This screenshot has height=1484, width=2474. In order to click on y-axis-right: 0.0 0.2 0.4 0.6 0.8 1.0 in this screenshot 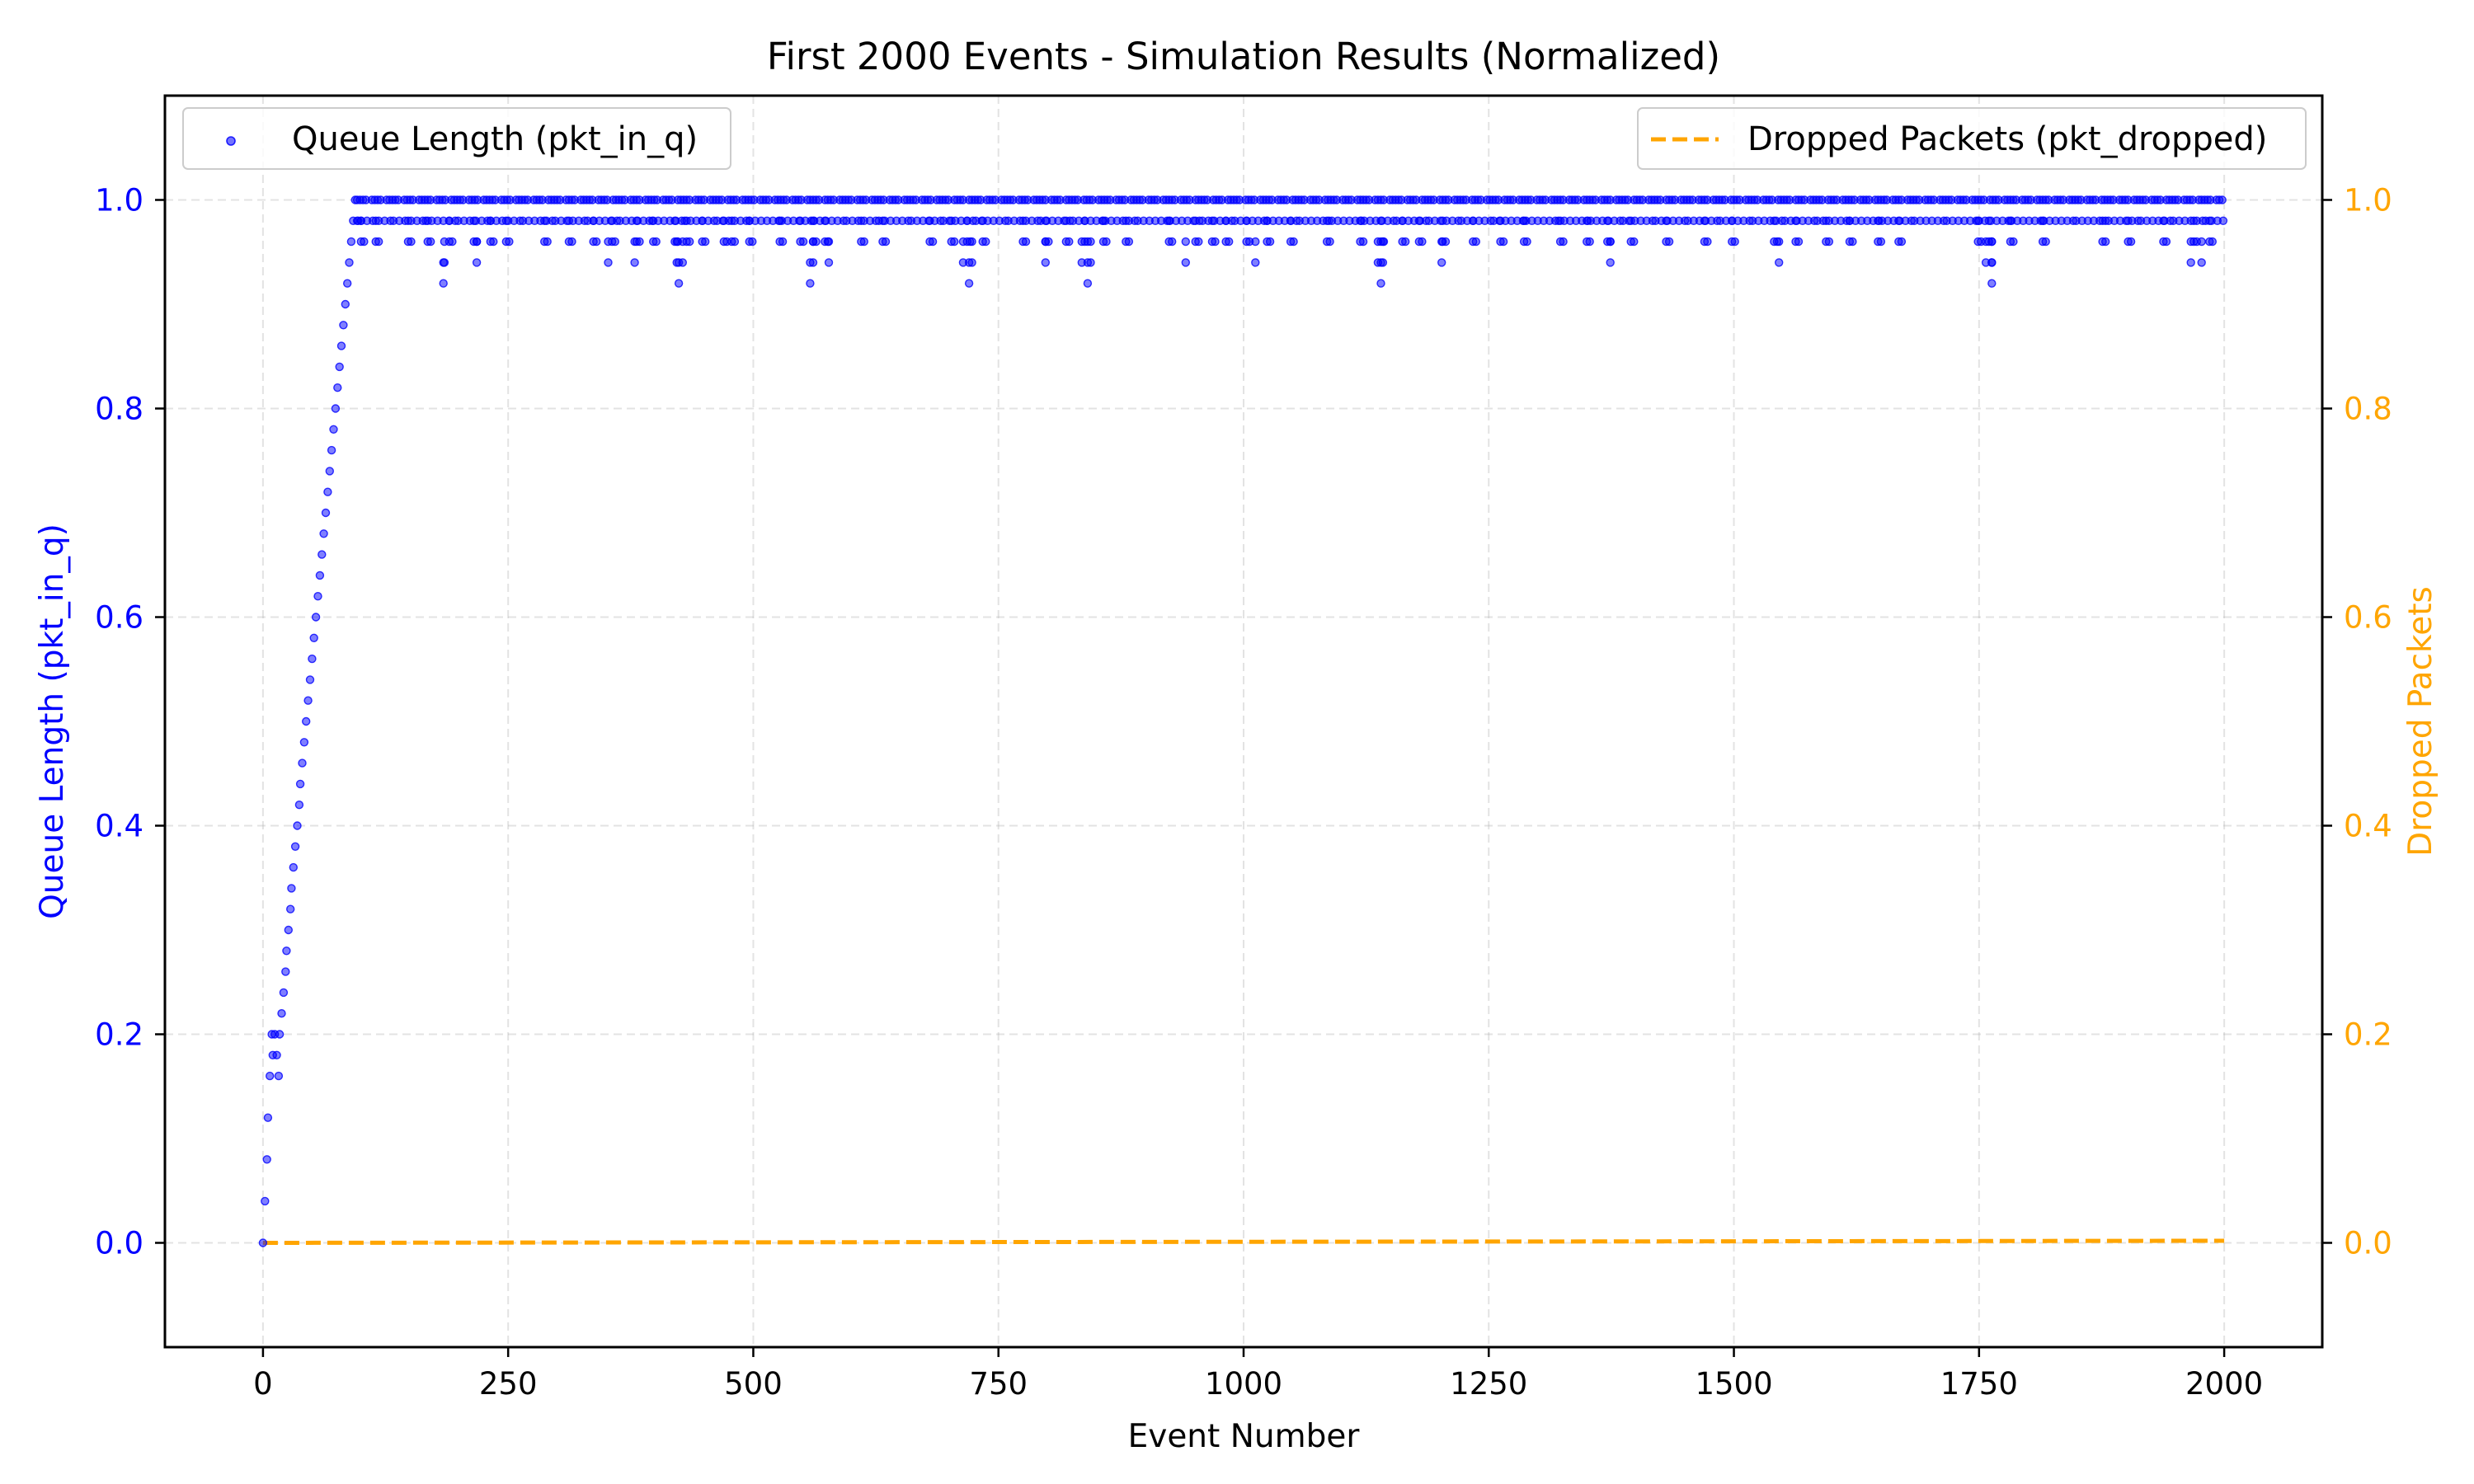, I will do `click(2357, 722)`.